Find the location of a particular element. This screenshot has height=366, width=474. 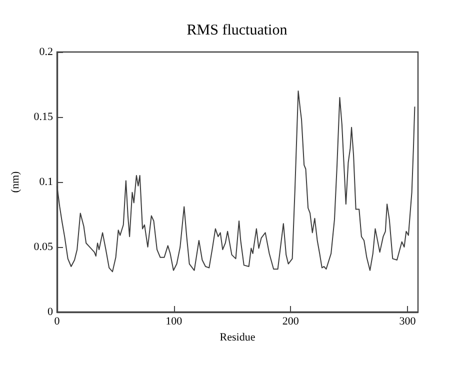

x-tick-label: 100 is located at coordinates (174, 322).